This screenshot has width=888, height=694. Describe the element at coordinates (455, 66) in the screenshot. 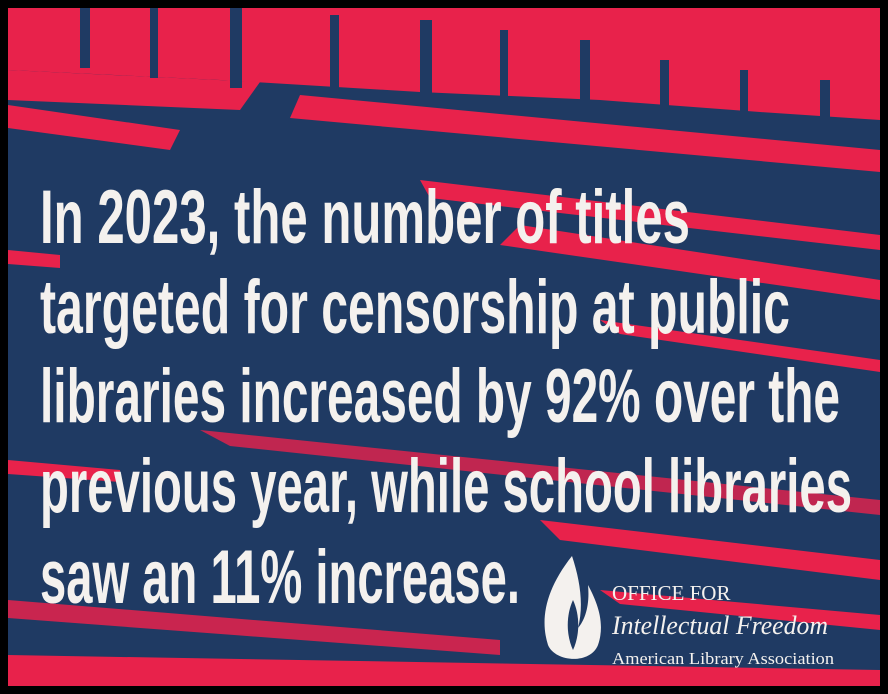

I see `book-spines` at that location.